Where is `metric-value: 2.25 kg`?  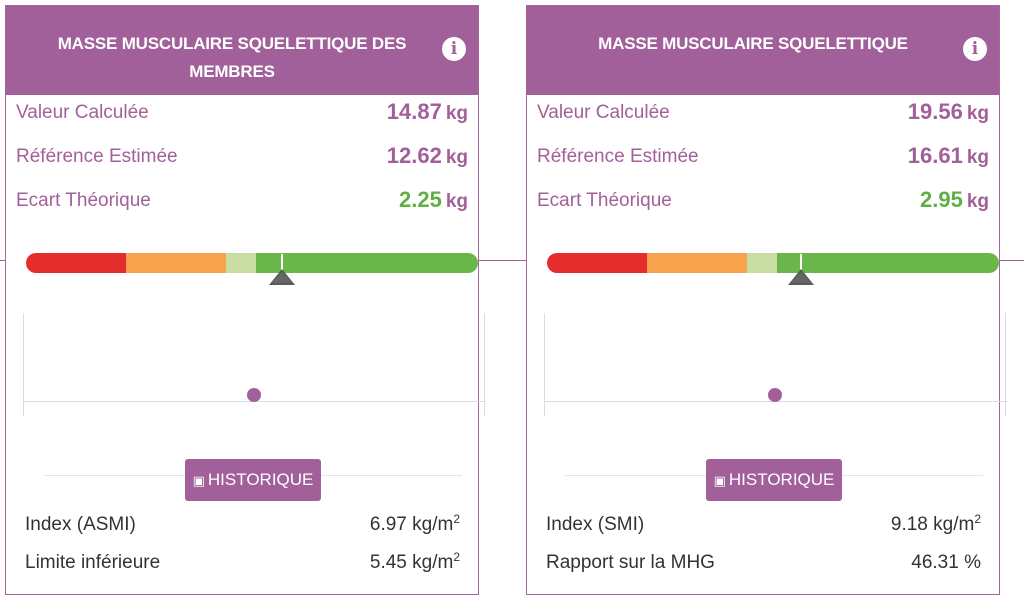
metric-value: 2.25 kg is located at coordinates (433, 199).